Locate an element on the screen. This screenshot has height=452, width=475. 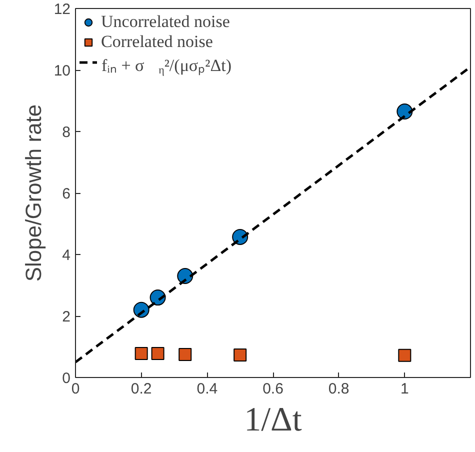
y-axis-title: Slope/Growth rate is located at coordinates (33, 193).